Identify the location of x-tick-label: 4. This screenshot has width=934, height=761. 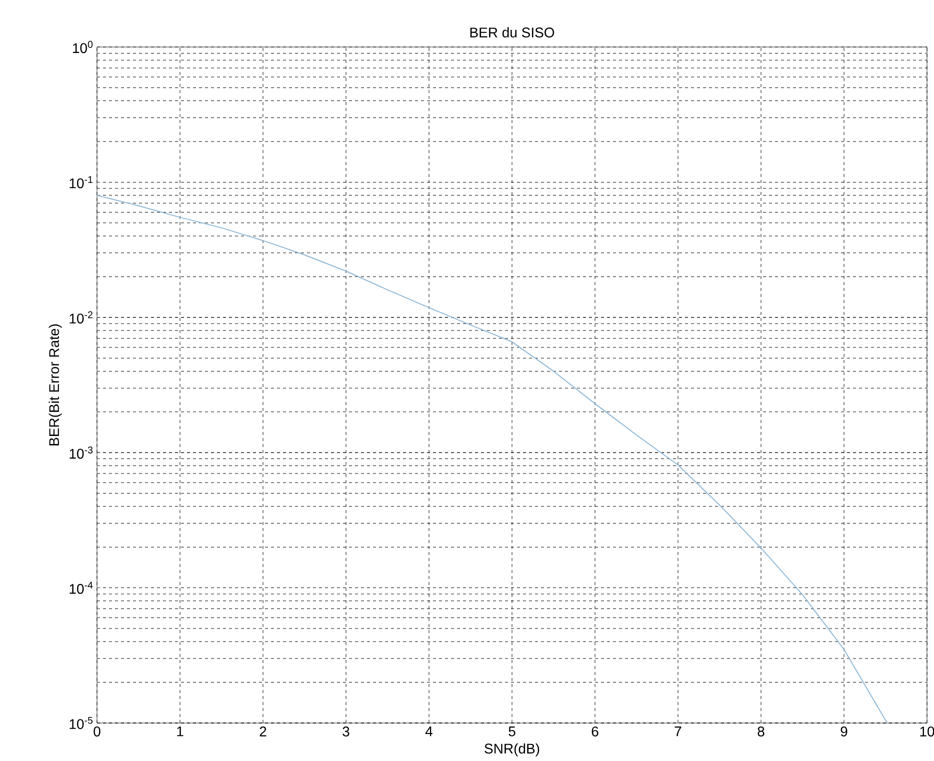
(428, 731).